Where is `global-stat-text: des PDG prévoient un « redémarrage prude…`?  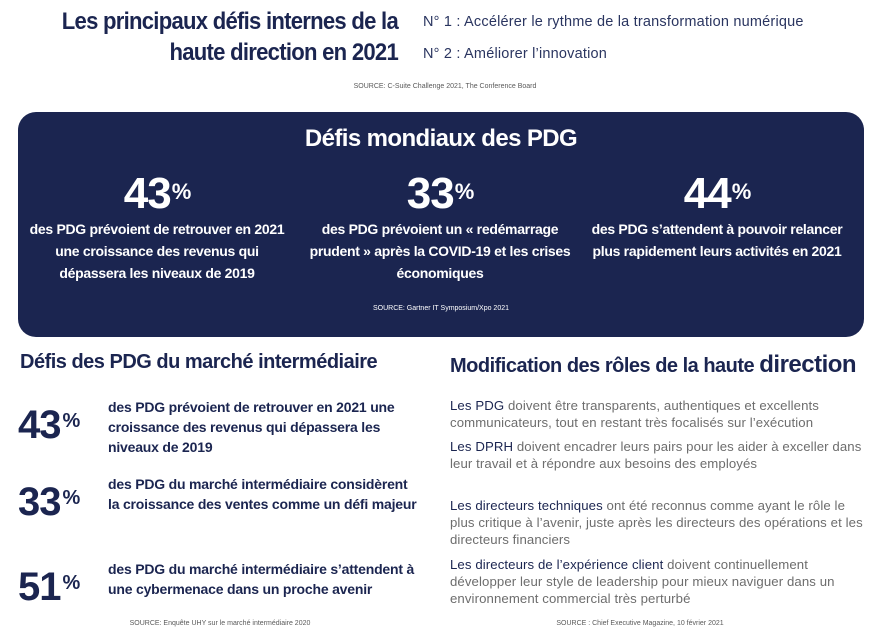 global-stat-text: des PDG prévoient un « redémarrage prude… is located at coordinates (440, 251).